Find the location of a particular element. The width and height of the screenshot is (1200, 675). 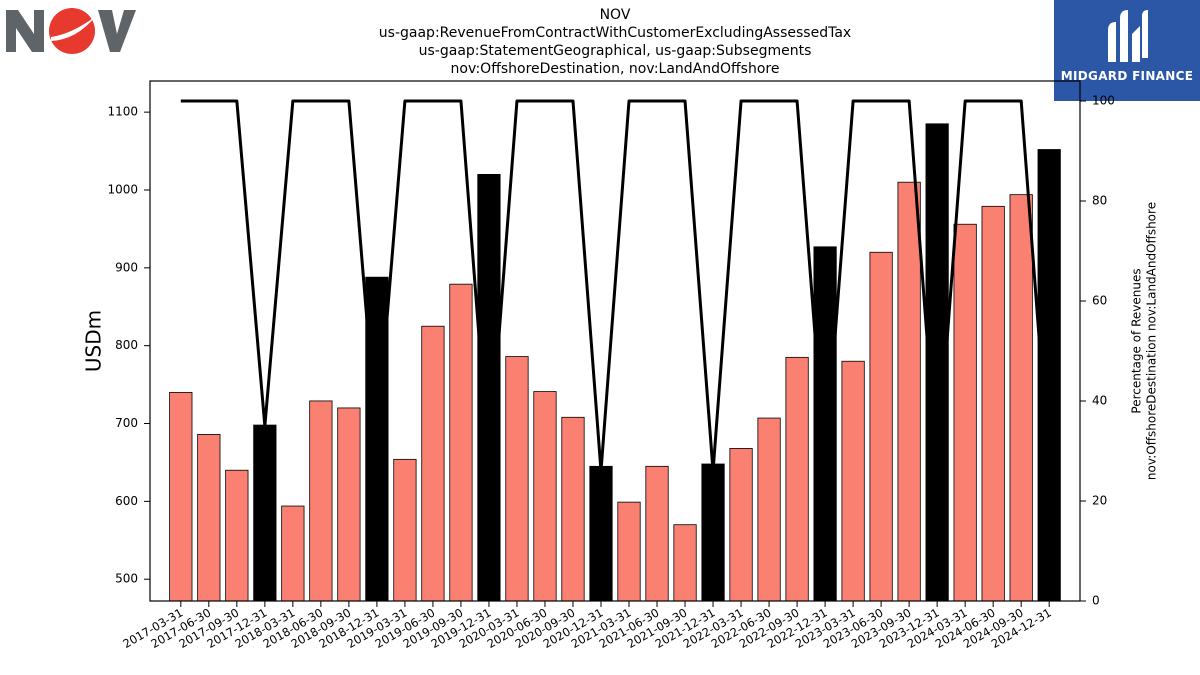

nov-logo is located at coordinates (71, 31).